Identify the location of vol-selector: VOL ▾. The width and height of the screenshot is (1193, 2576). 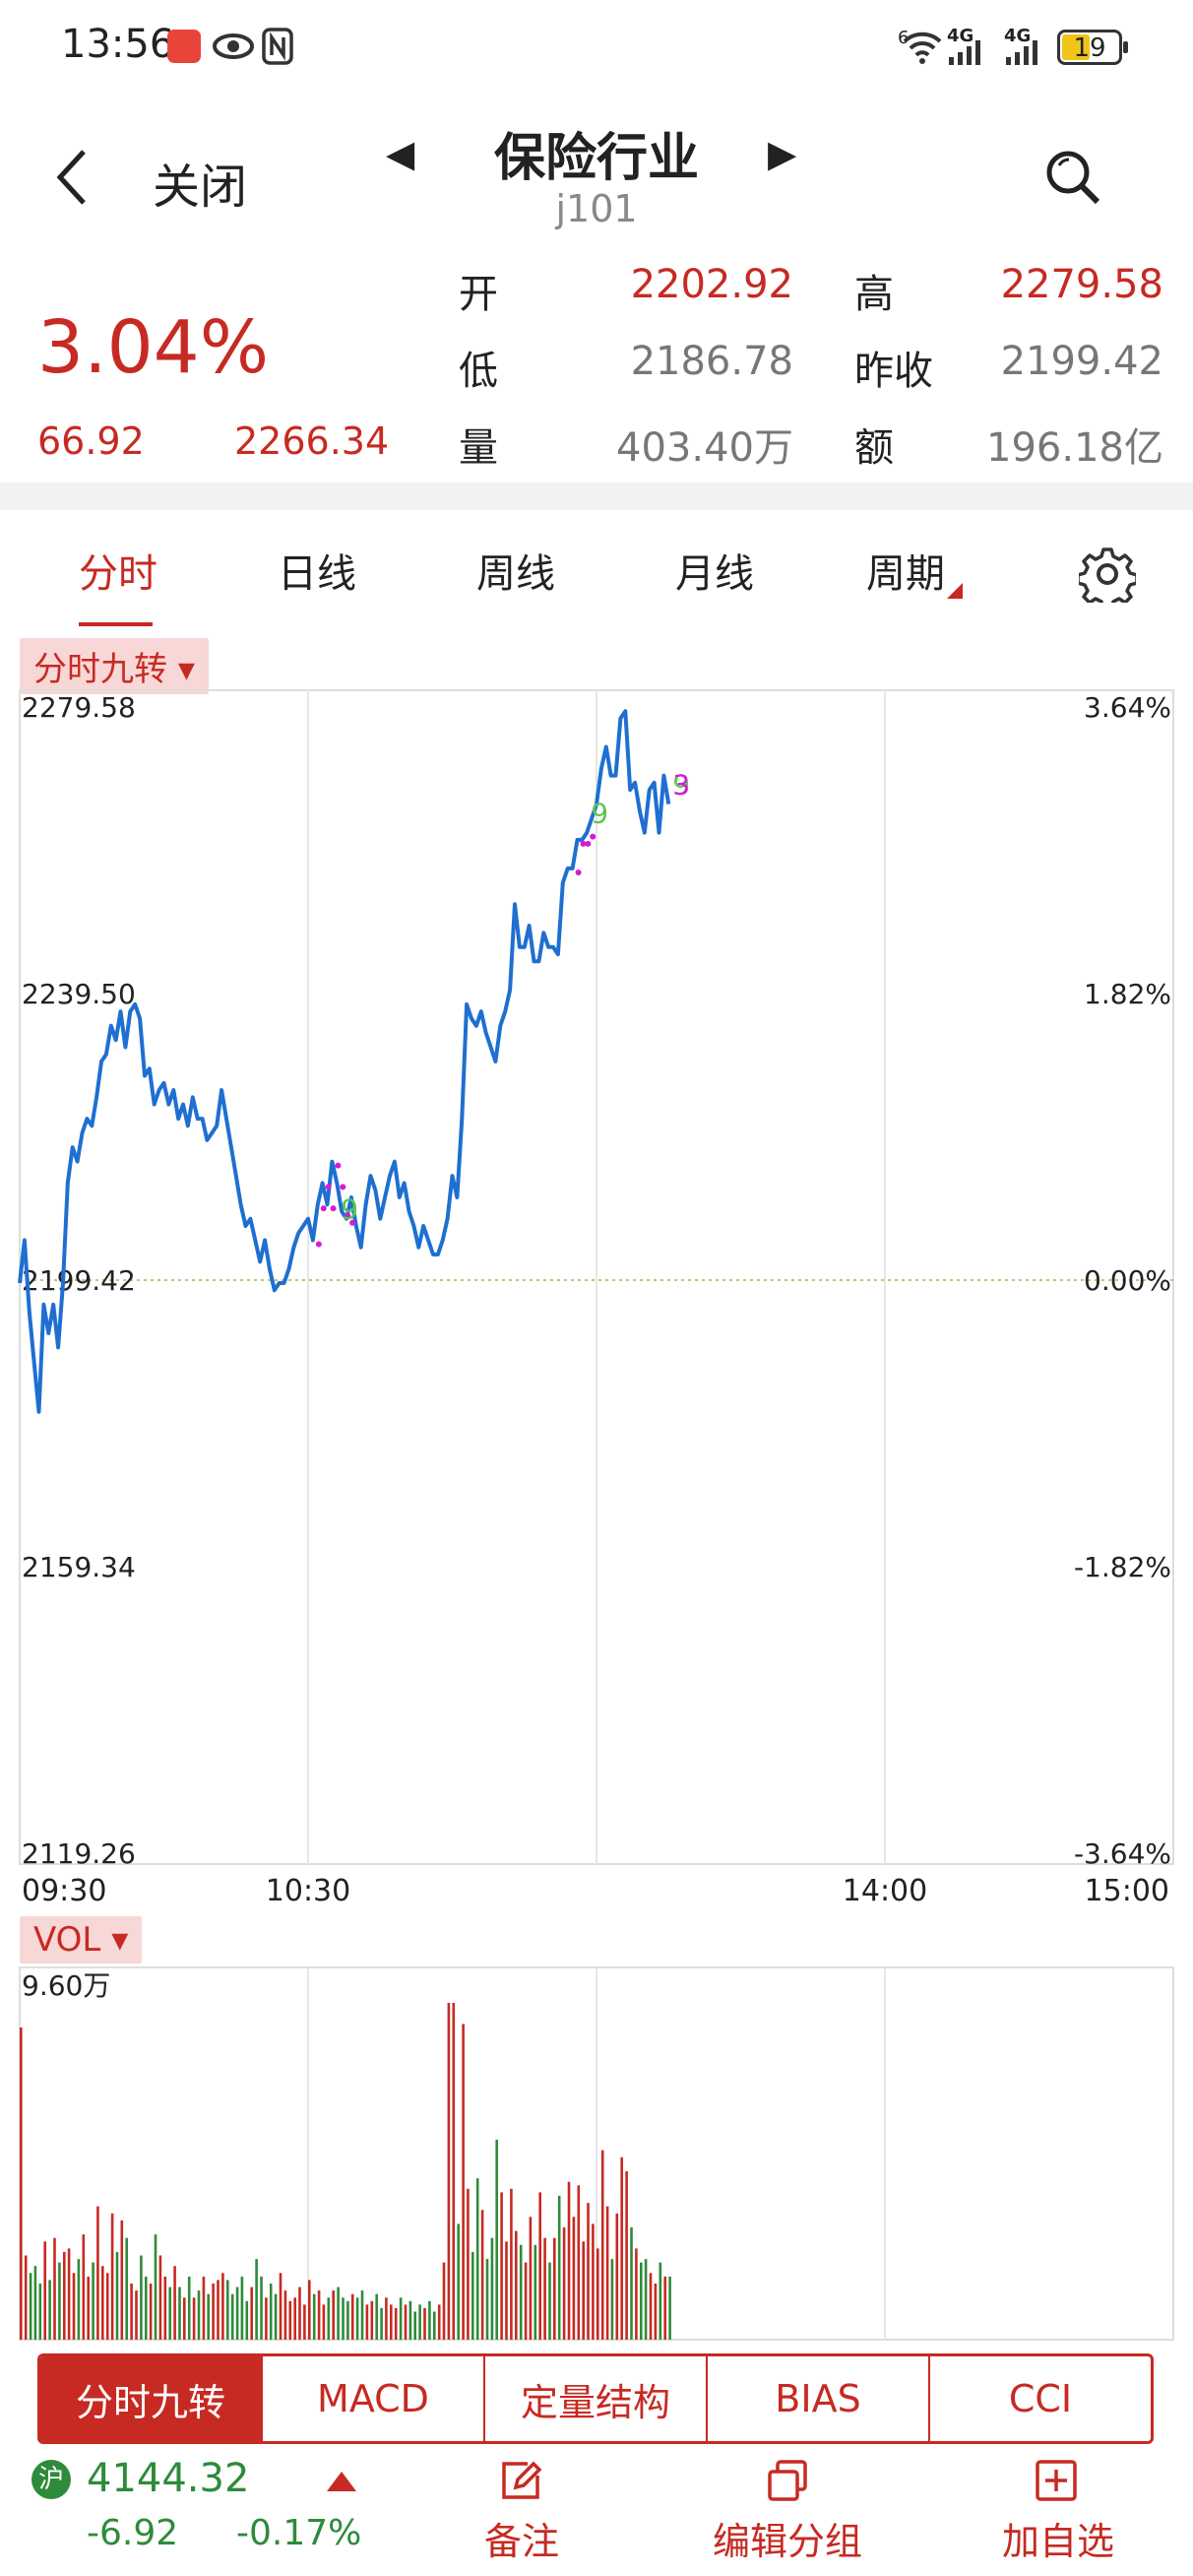
(81, 1940).